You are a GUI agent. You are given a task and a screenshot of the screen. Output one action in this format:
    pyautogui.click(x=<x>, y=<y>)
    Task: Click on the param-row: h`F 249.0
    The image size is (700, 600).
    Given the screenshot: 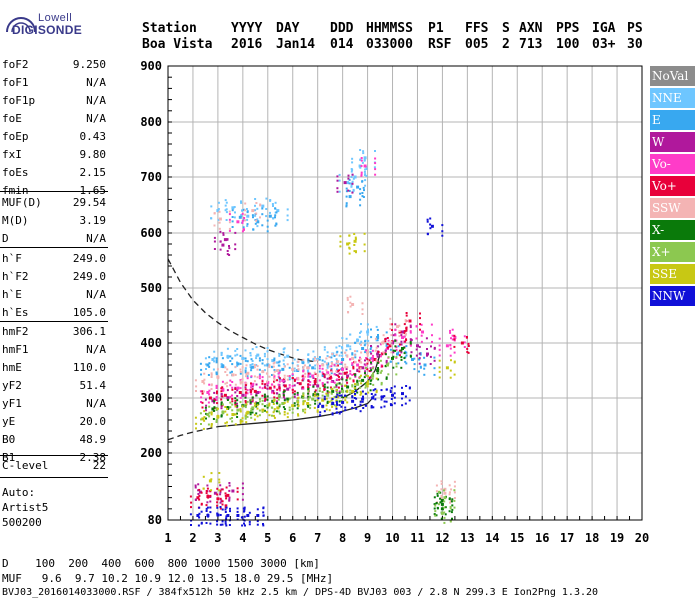 What is the action you would take?
    pyautogui.click(x=54, y=260)
    